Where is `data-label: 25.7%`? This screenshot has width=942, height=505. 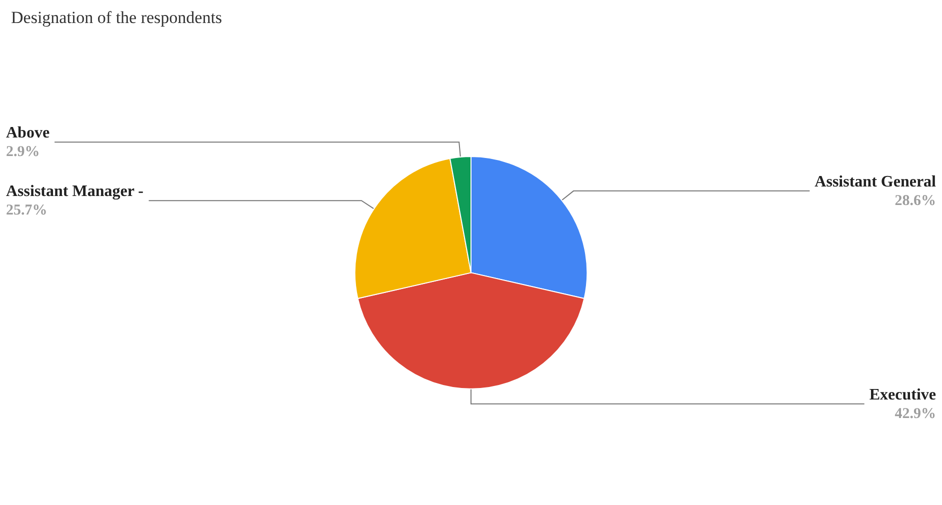
data-label: 25.7% is located at coordinates (27, 210).